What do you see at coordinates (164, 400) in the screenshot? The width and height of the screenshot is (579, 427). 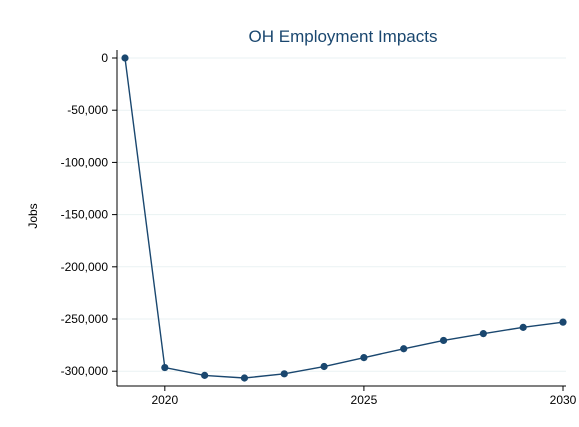 I see `x-tick-label: 2020` at bounding box center [164, 400].